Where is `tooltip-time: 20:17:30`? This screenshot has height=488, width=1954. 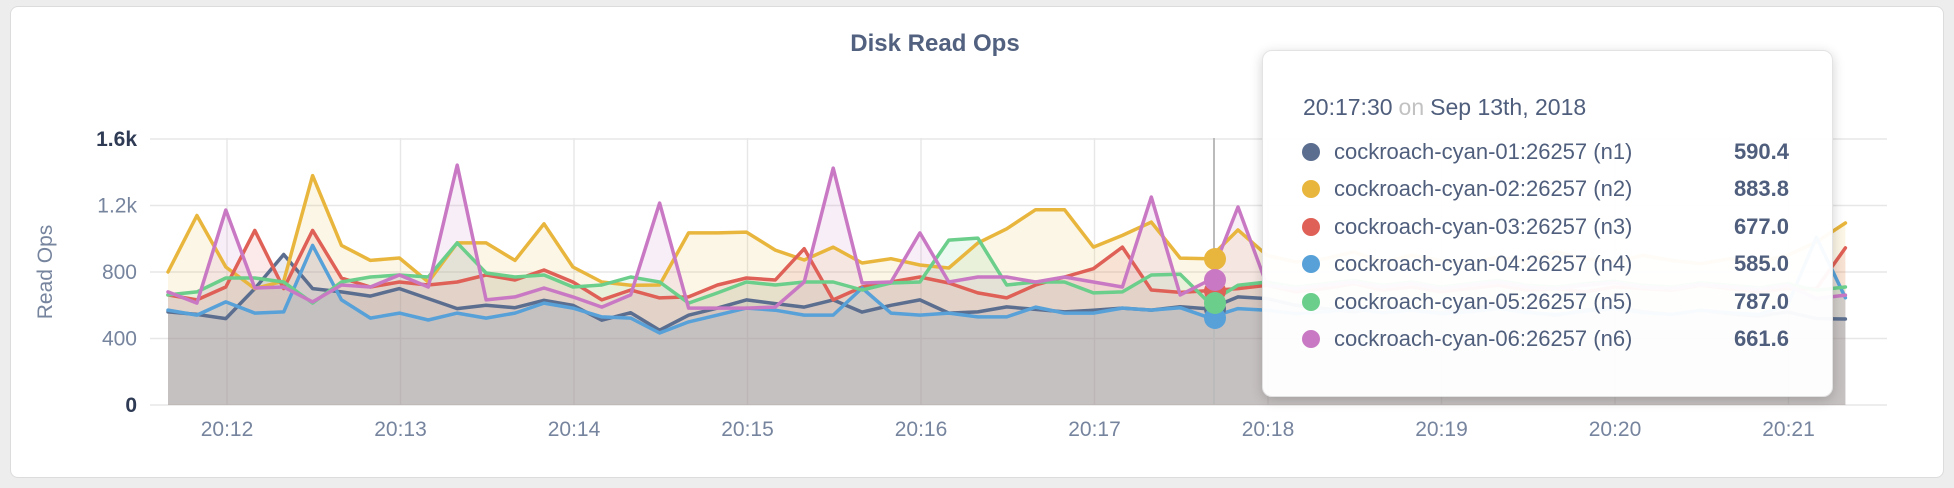
tooltip-time: 20:17:30 is located at coordinates (1348, 107).